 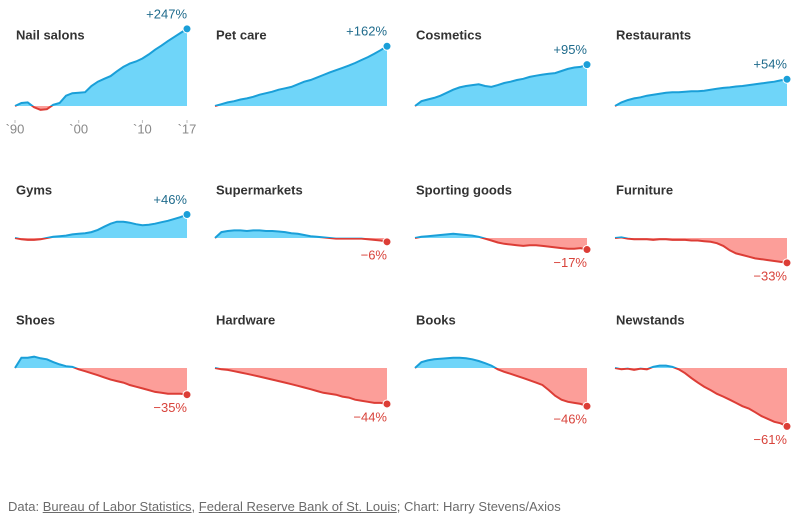 I want to click on panel-title: Supermarkets, so click(x=259, y=189).